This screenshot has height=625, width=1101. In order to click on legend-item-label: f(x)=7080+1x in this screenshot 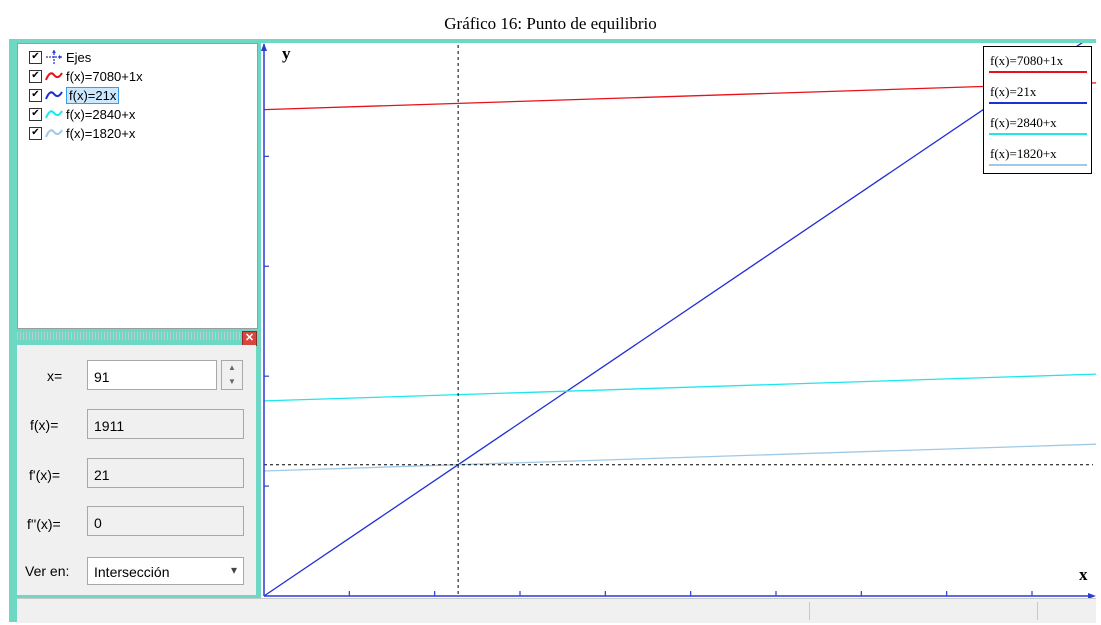, I will do `click(1027, 60)`.